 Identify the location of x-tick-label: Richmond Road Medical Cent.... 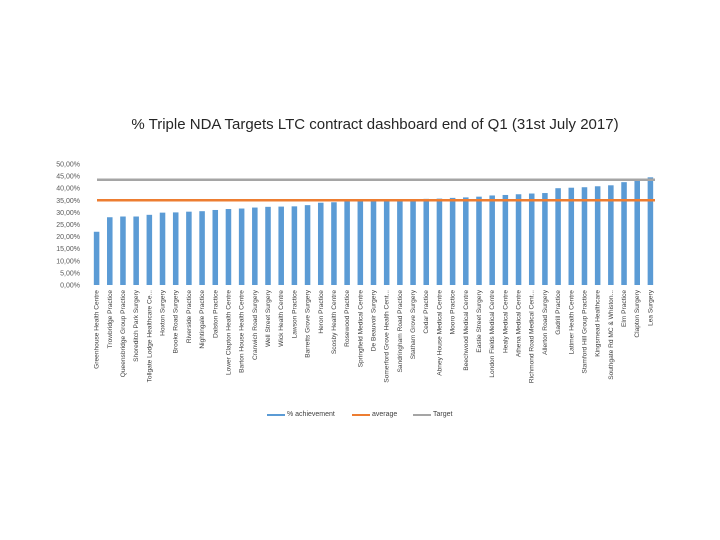
(532, 336).